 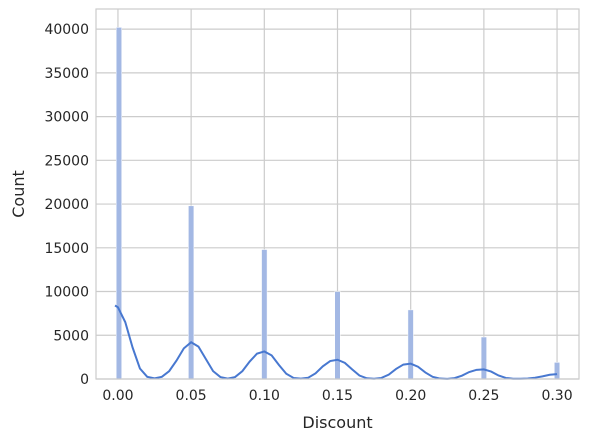 I want to click on y-tick-labels: 0 5000 10000 15000 20000 25000 30000 35000 40000, so click(x=66, y=205).